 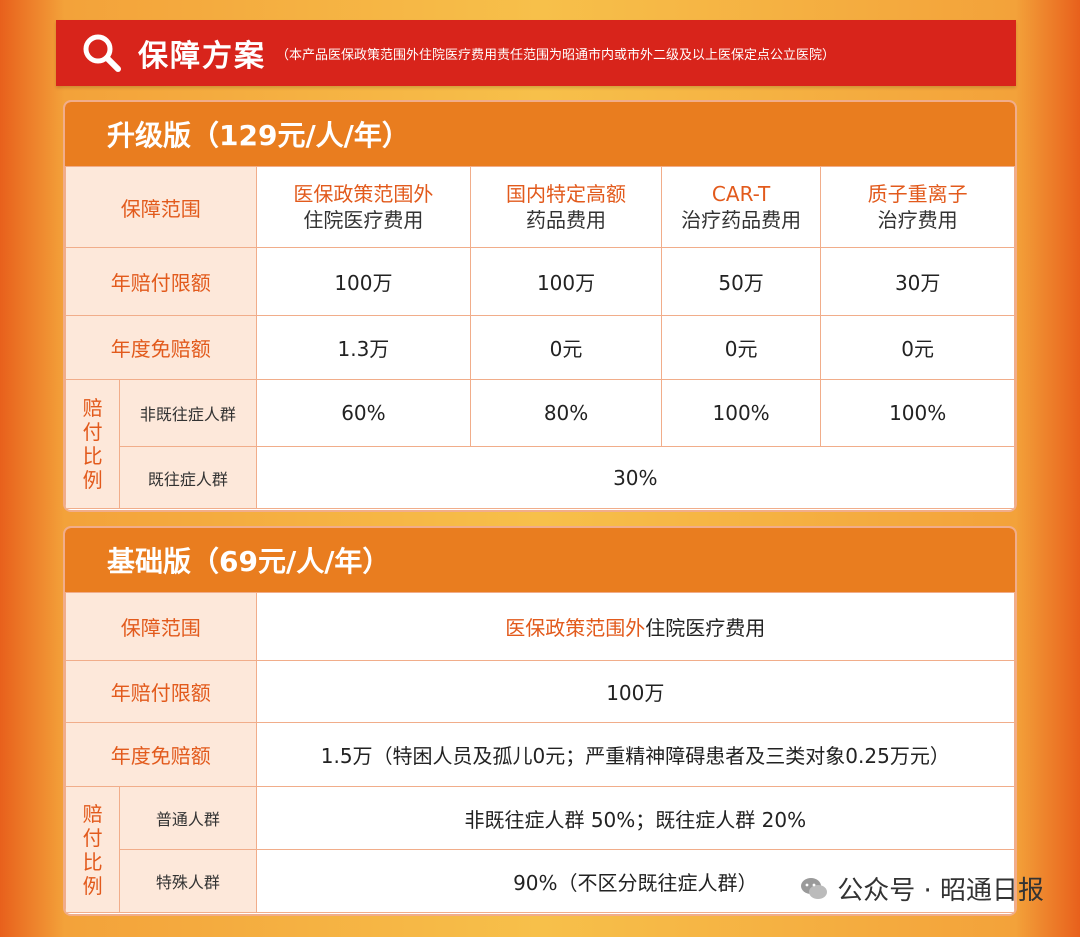 I want to click on deductible-cell: 1.5万（特困人员及孤儿0元；严重精神障碍患者及三类对象0.25万元）, so click(x=635, y=754).